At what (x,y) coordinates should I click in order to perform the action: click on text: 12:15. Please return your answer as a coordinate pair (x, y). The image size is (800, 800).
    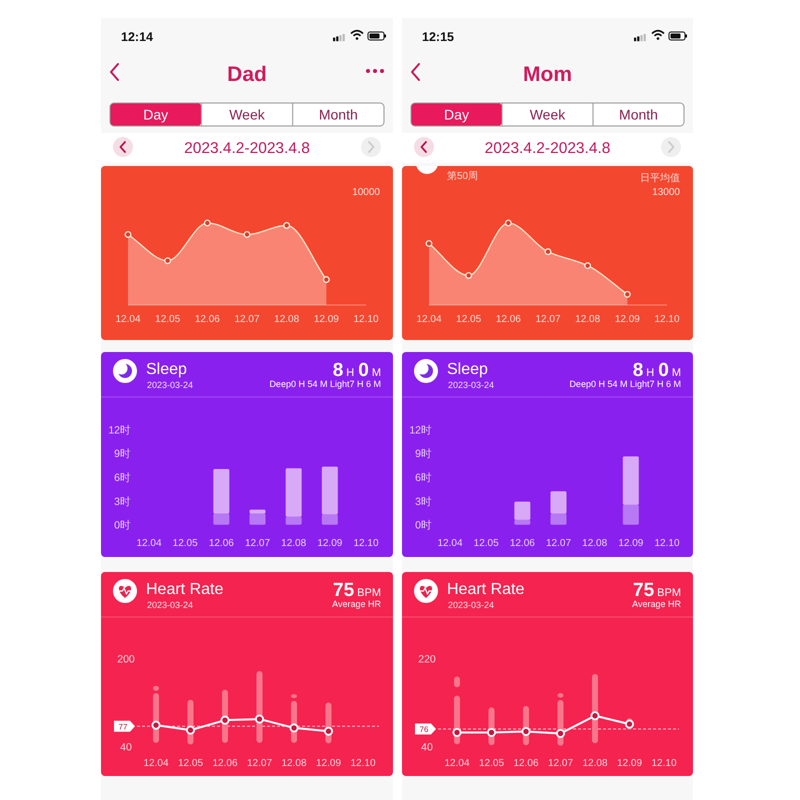
    Looking at the image, I should click on (438, 37).